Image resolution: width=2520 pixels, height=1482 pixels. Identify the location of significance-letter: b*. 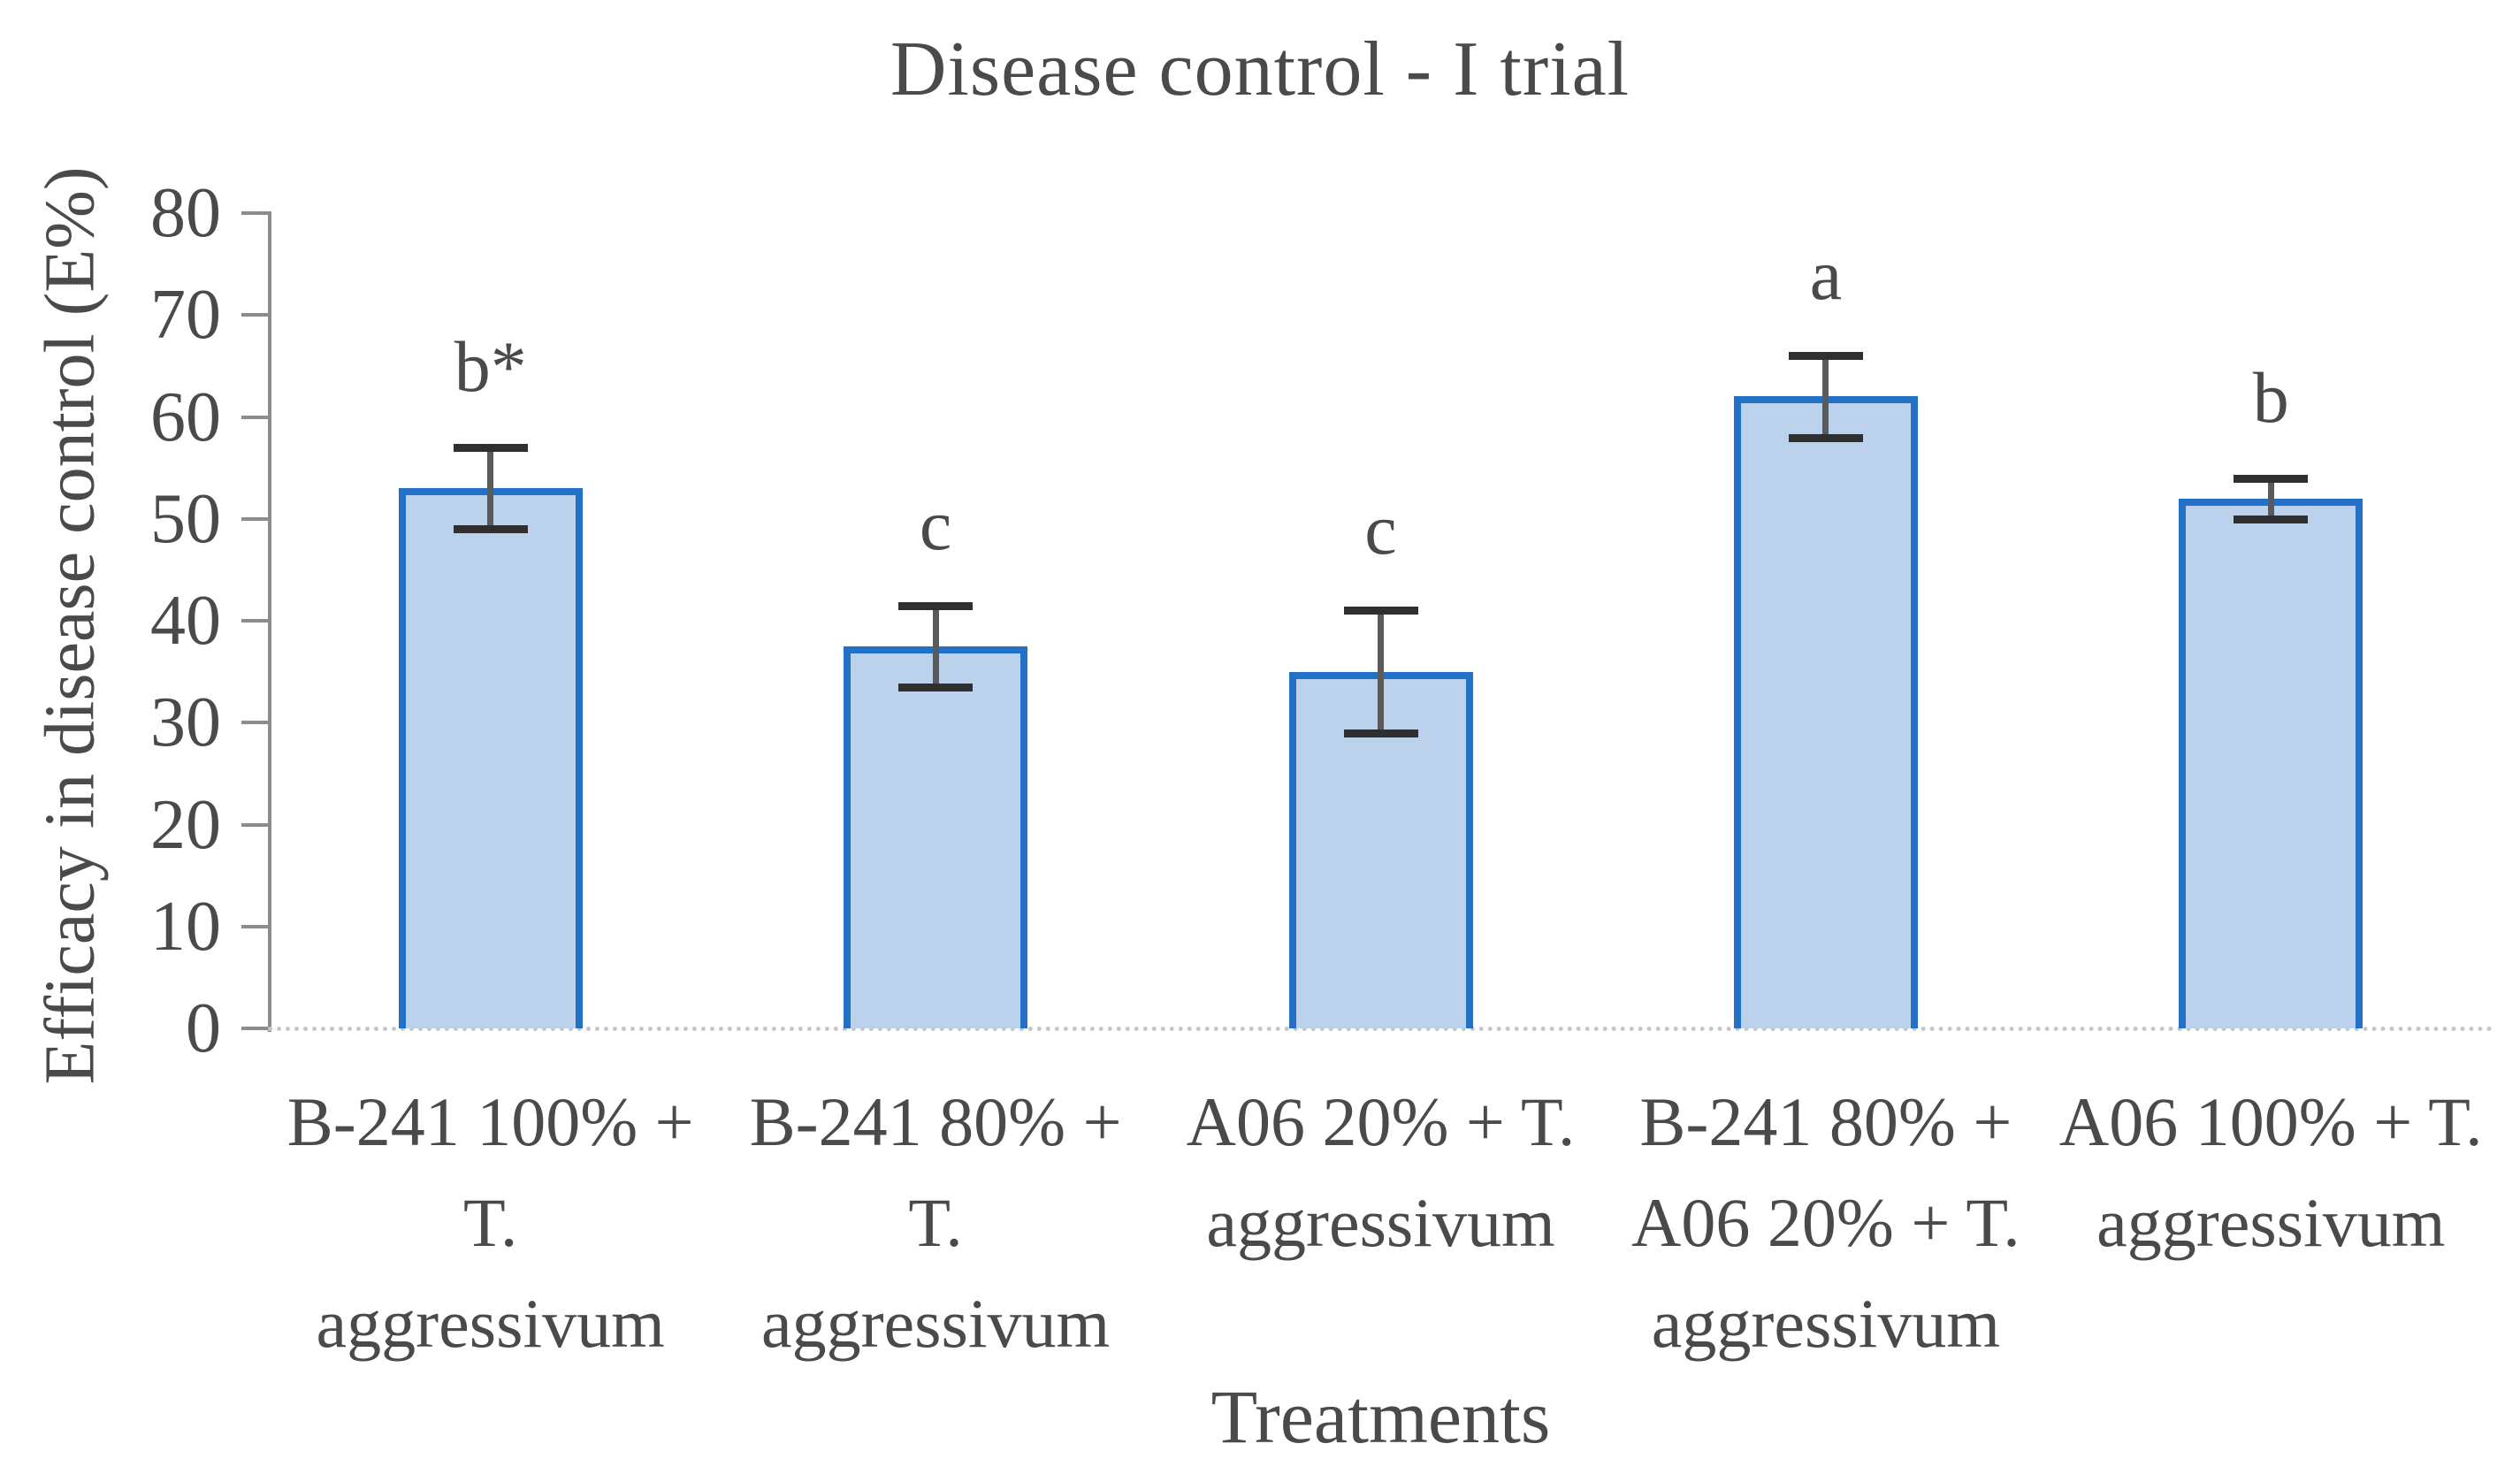
(490, 367).